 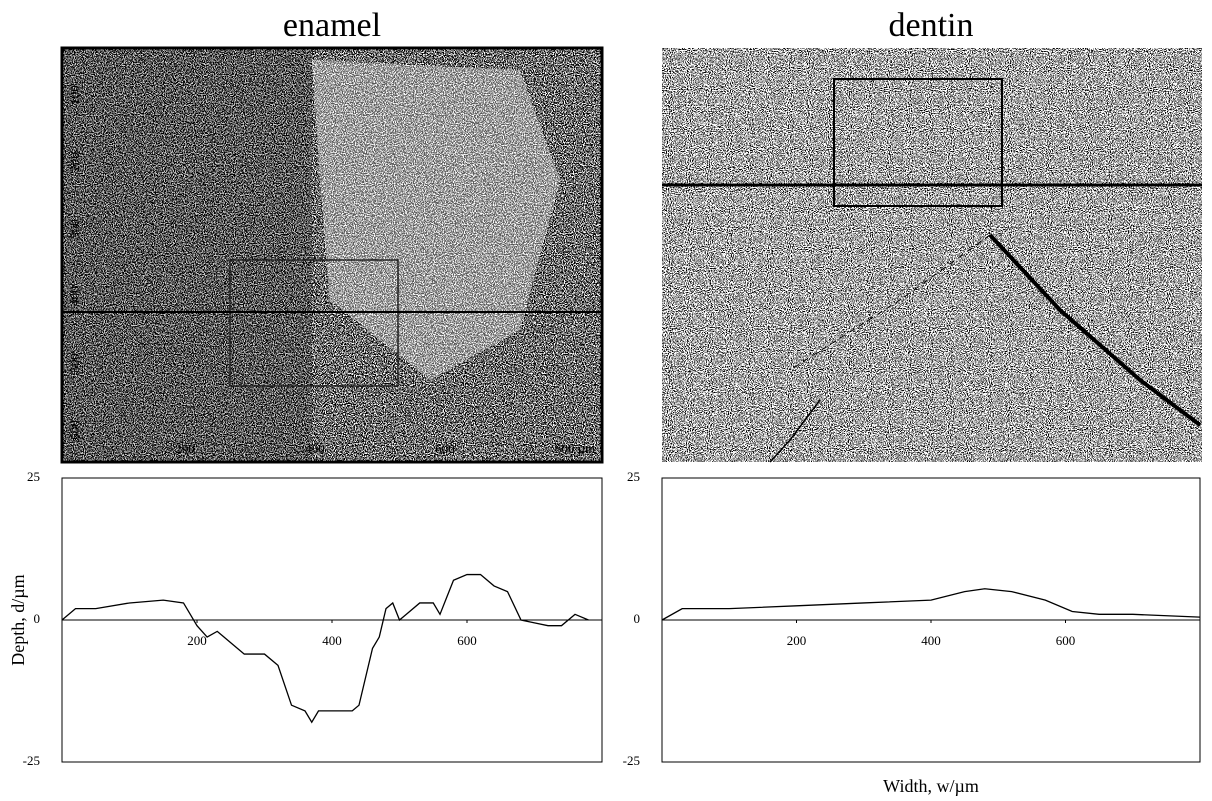 I want to click on image-y-label: 200, so click(x=74, y=162).